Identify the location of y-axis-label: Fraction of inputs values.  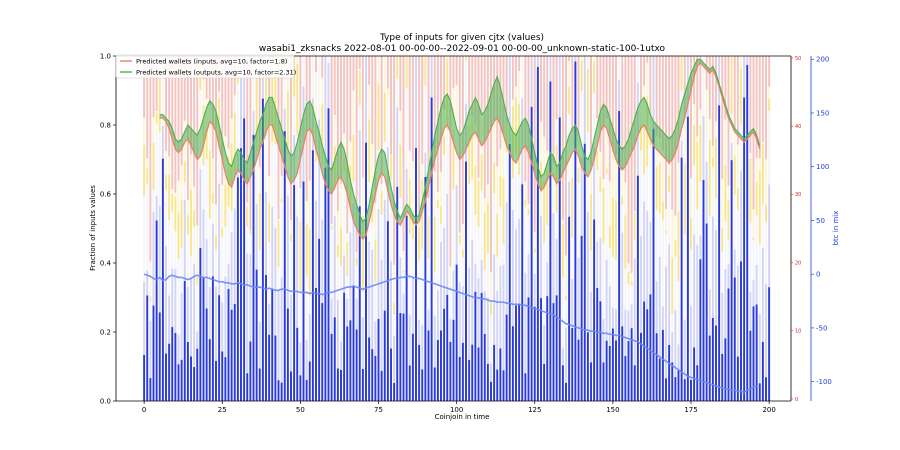
(93, 228).